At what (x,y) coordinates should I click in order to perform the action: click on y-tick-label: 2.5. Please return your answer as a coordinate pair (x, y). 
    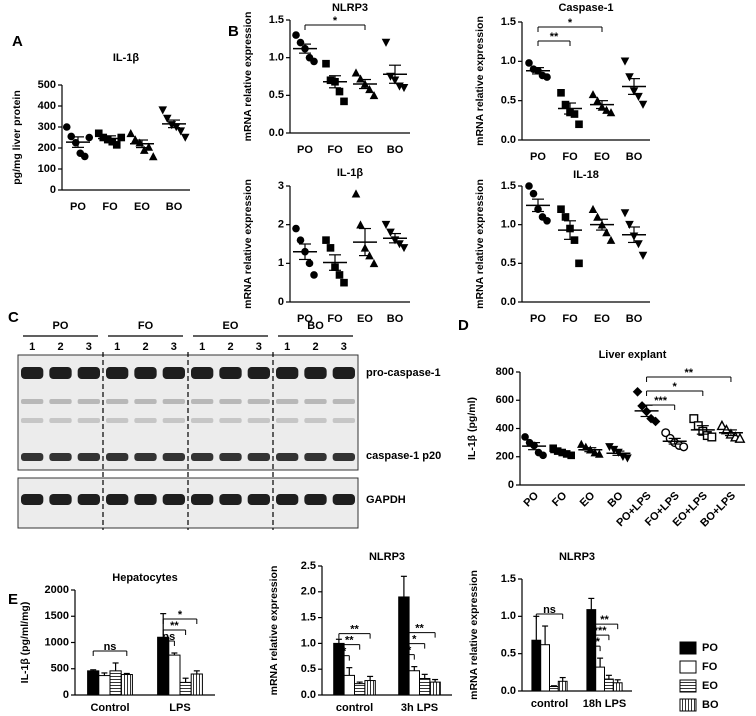
    Looking at the image, I should click on (308, 566).